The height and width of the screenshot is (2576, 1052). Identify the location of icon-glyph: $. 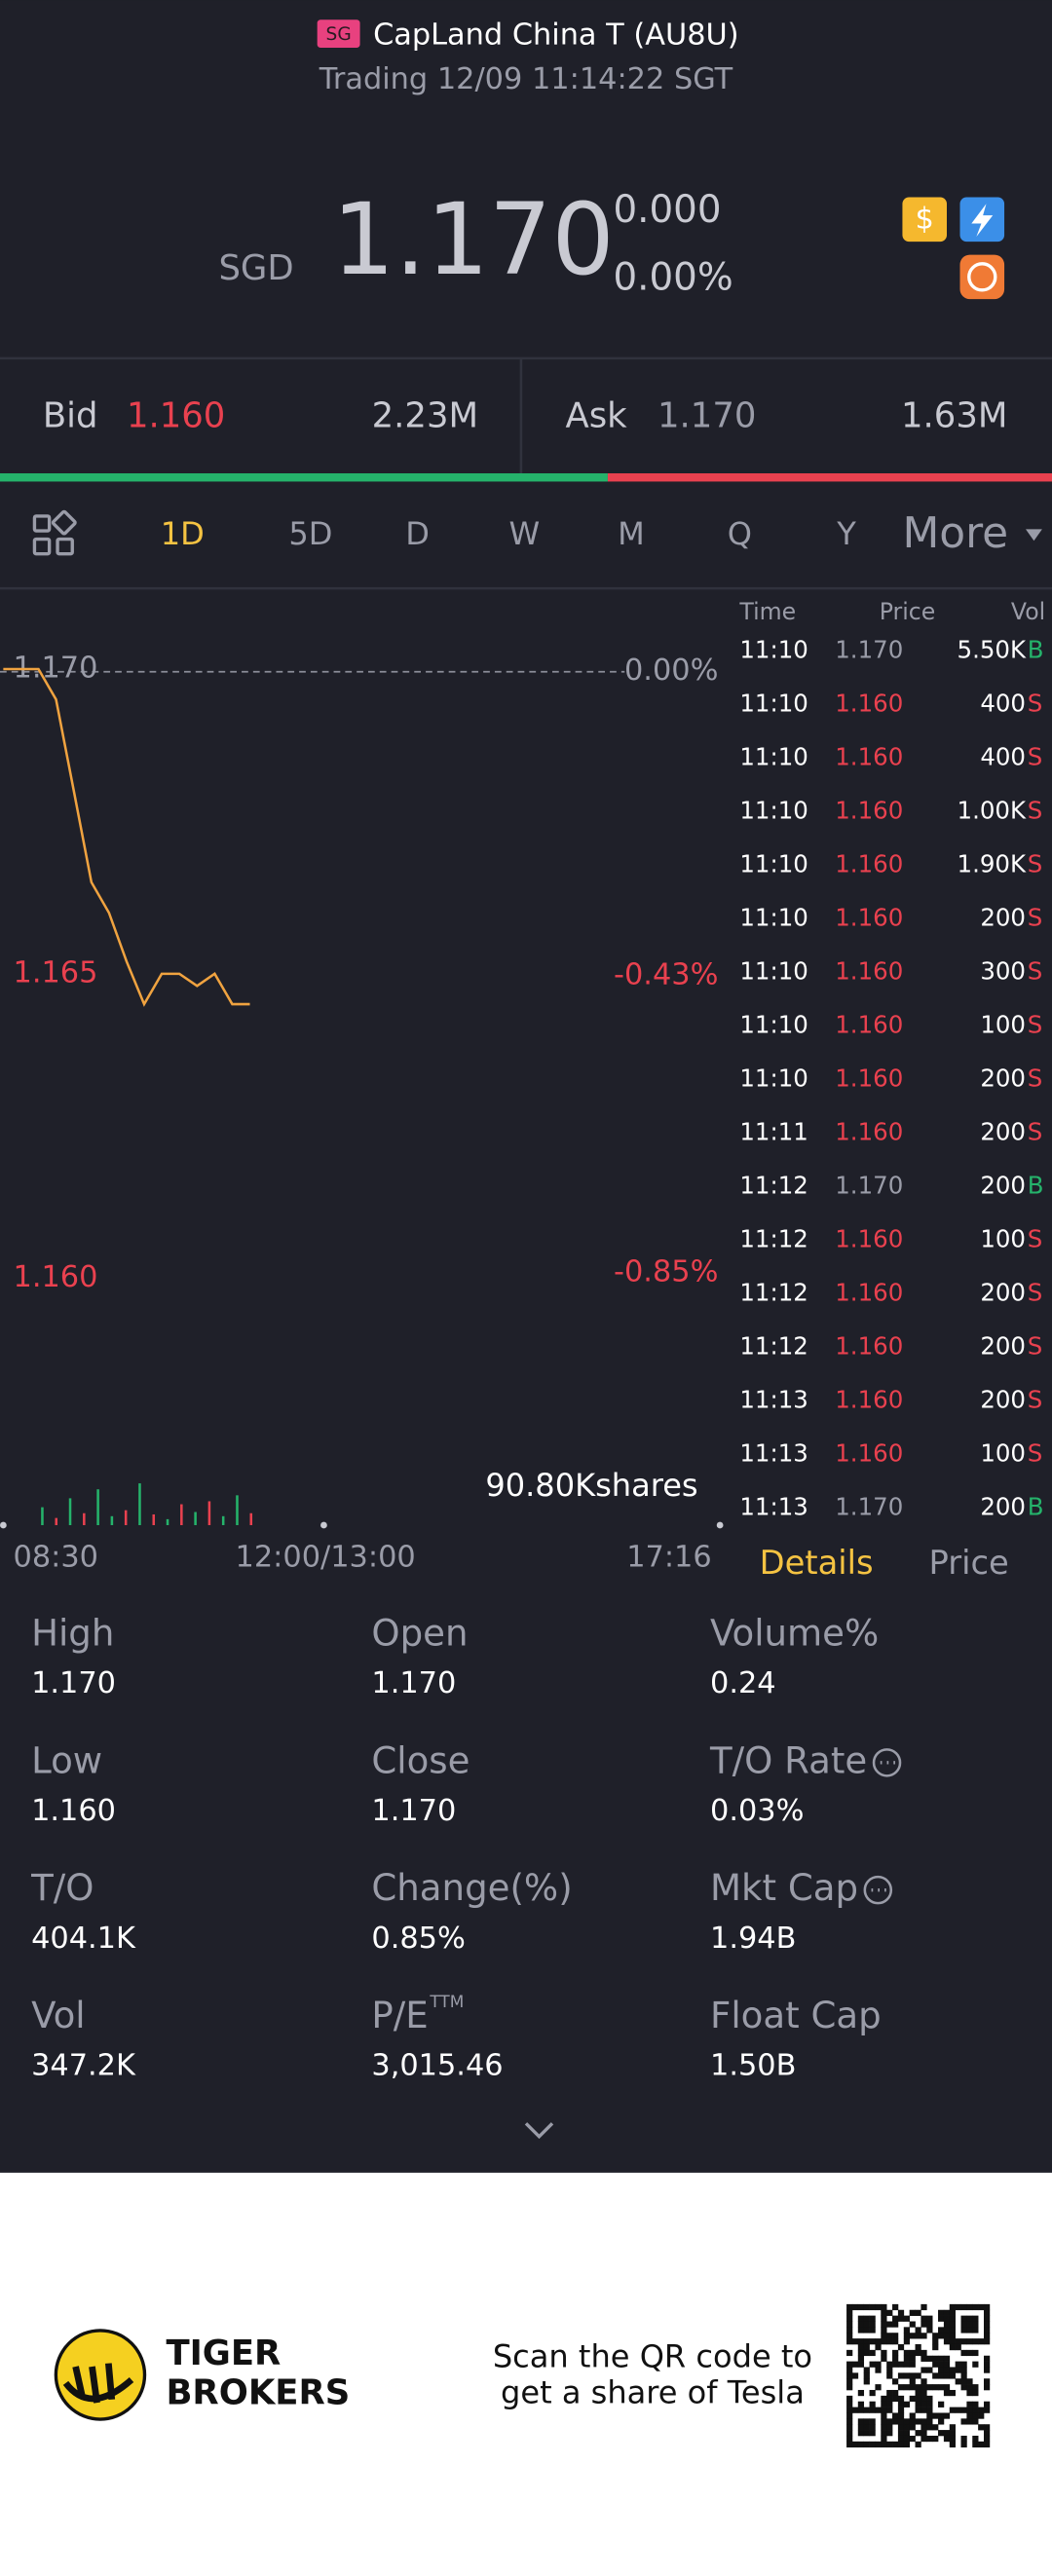
(925, 220).